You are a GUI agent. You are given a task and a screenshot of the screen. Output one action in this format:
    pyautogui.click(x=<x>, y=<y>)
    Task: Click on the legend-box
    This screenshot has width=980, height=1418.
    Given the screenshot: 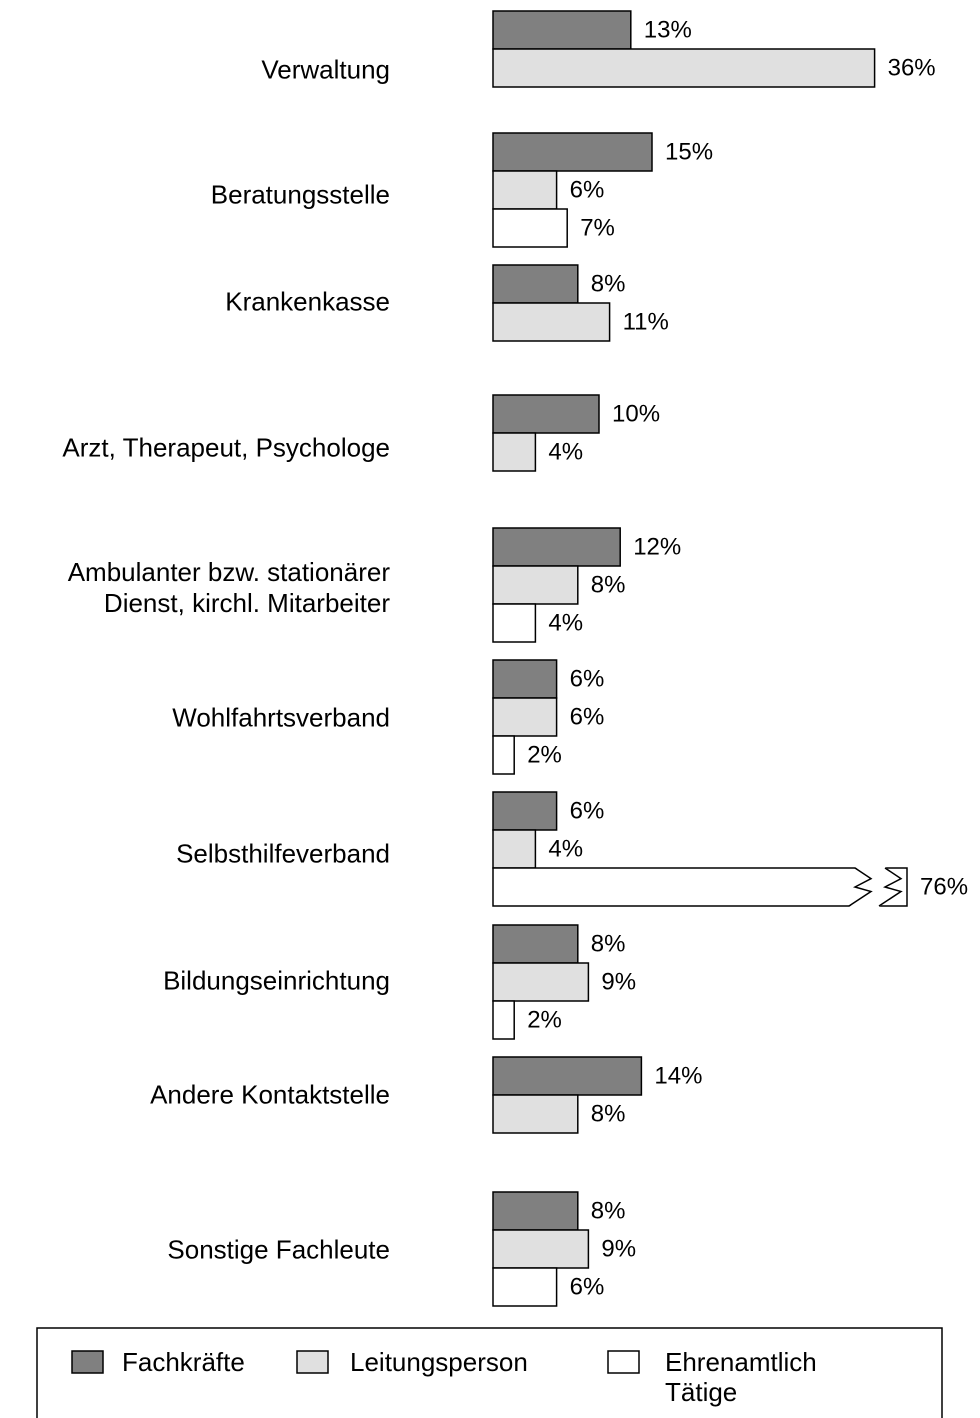 What is the action you would take?
    pyautogui.click(x=489, y=1372)
    